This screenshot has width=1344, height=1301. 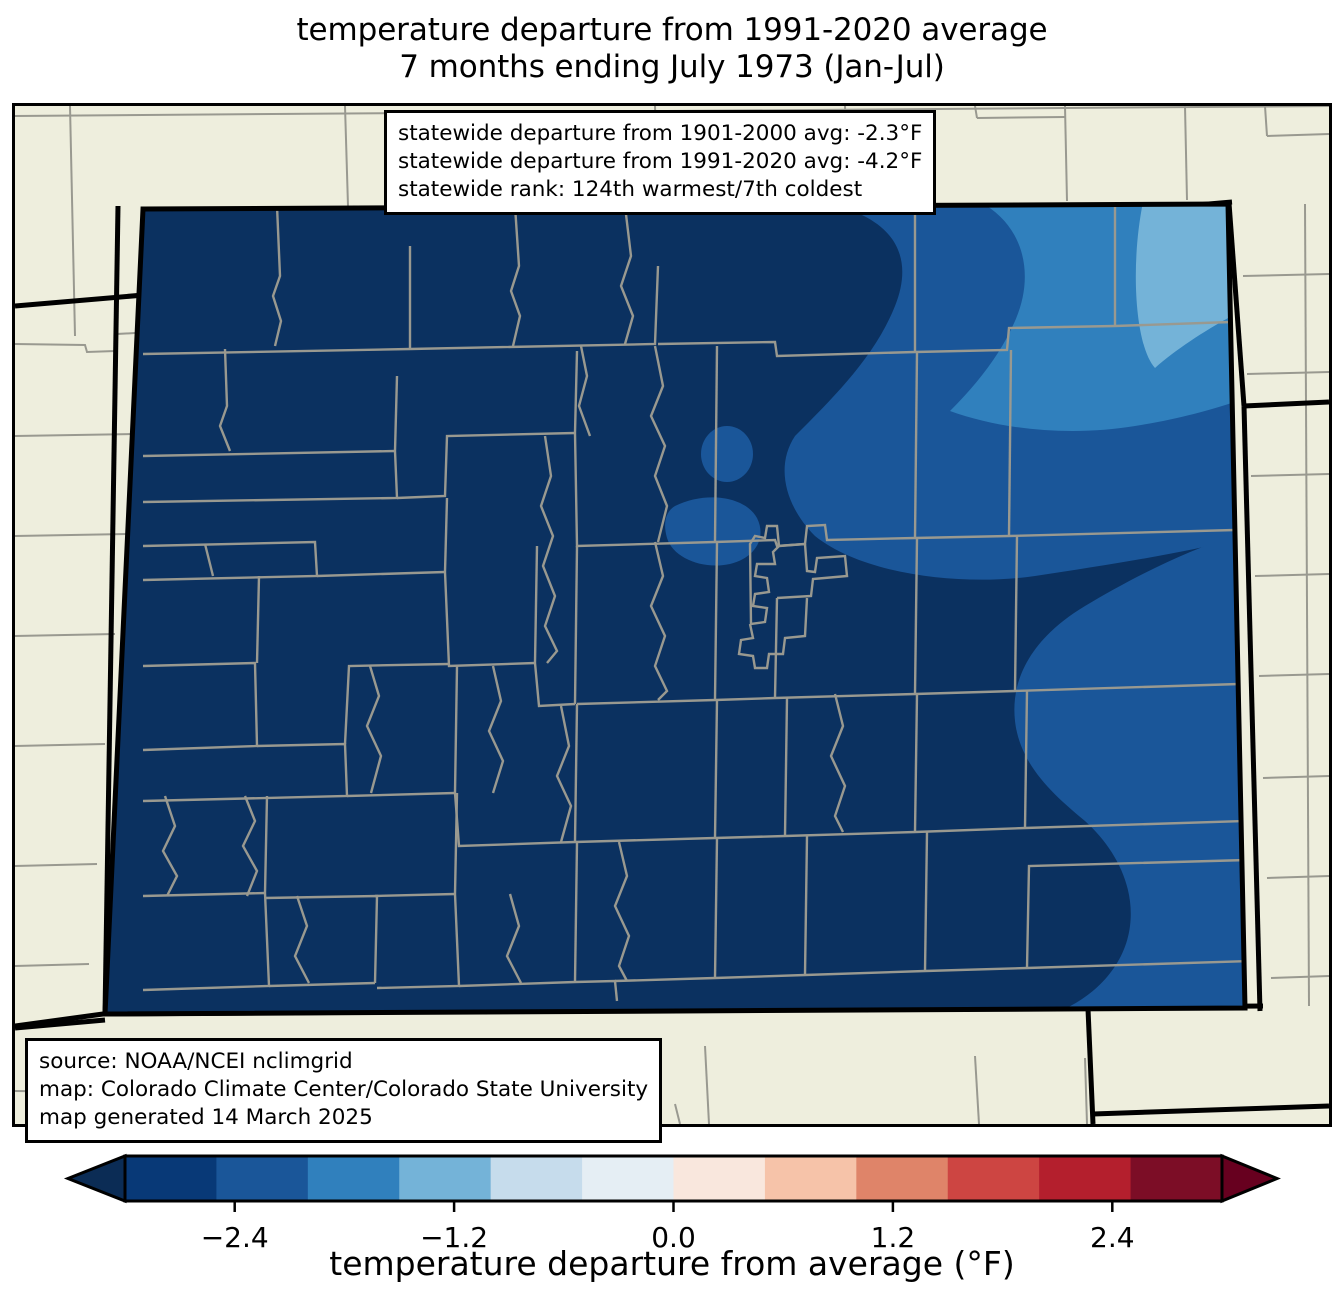 What do you see at coordinates (856, 546) in the screenshot?
I see `contour-speck` at bounding box center [856, 546].